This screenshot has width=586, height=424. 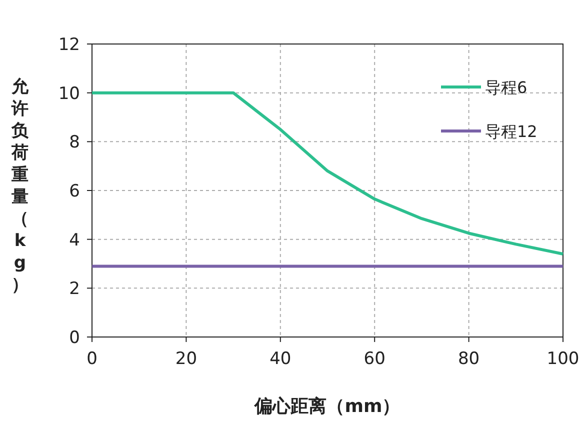 What do you see at coordinates (375, 359) in the screenshot?
I see `x-tick-label: 60` at bounding box center [375, 359].